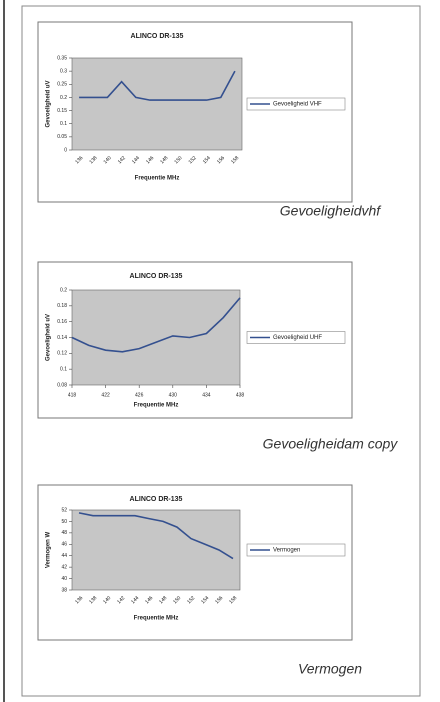 This screenshot has height=702, width=440. Describe the element at coordinates (72, 395) in the screenshot. I see `x-tick-label: 418` at that location.